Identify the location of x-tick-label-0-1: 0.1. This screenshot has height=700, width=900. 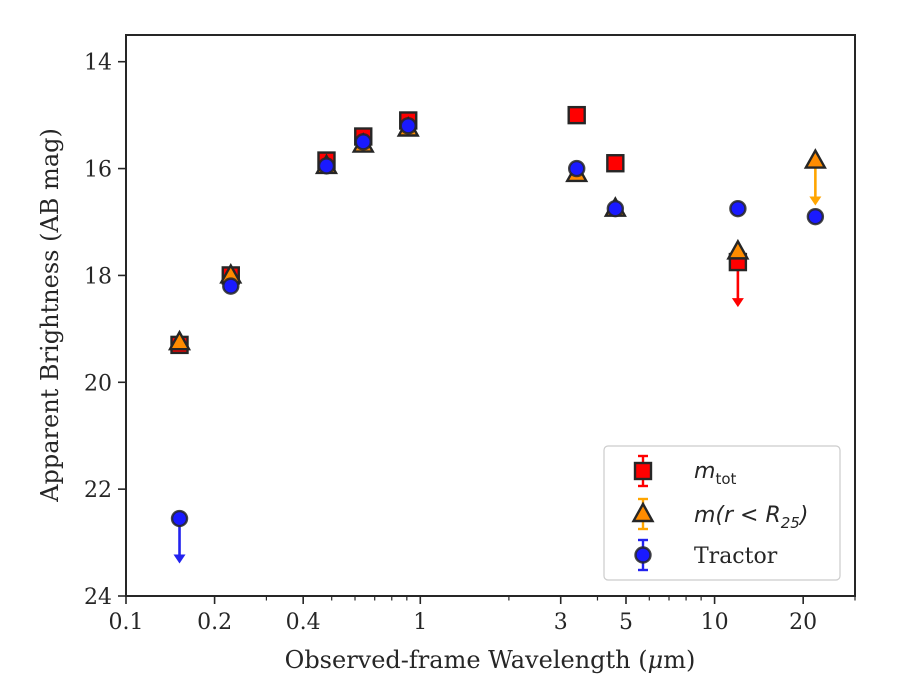
(126, 622).